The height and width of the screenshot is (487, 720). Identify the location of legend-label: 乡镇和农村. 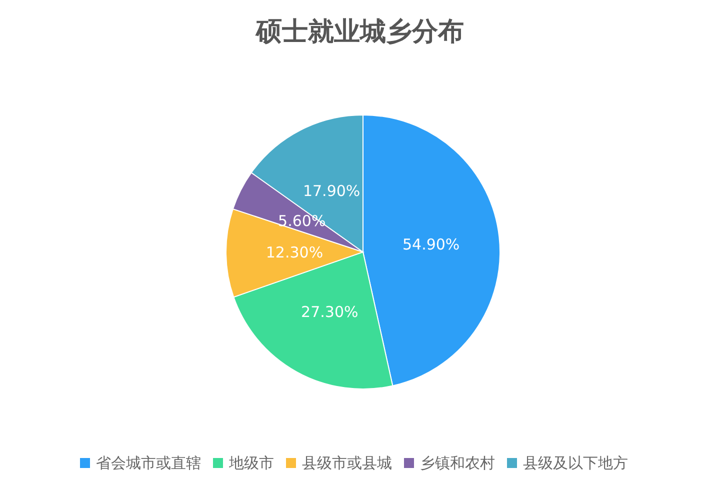
(457, 463).